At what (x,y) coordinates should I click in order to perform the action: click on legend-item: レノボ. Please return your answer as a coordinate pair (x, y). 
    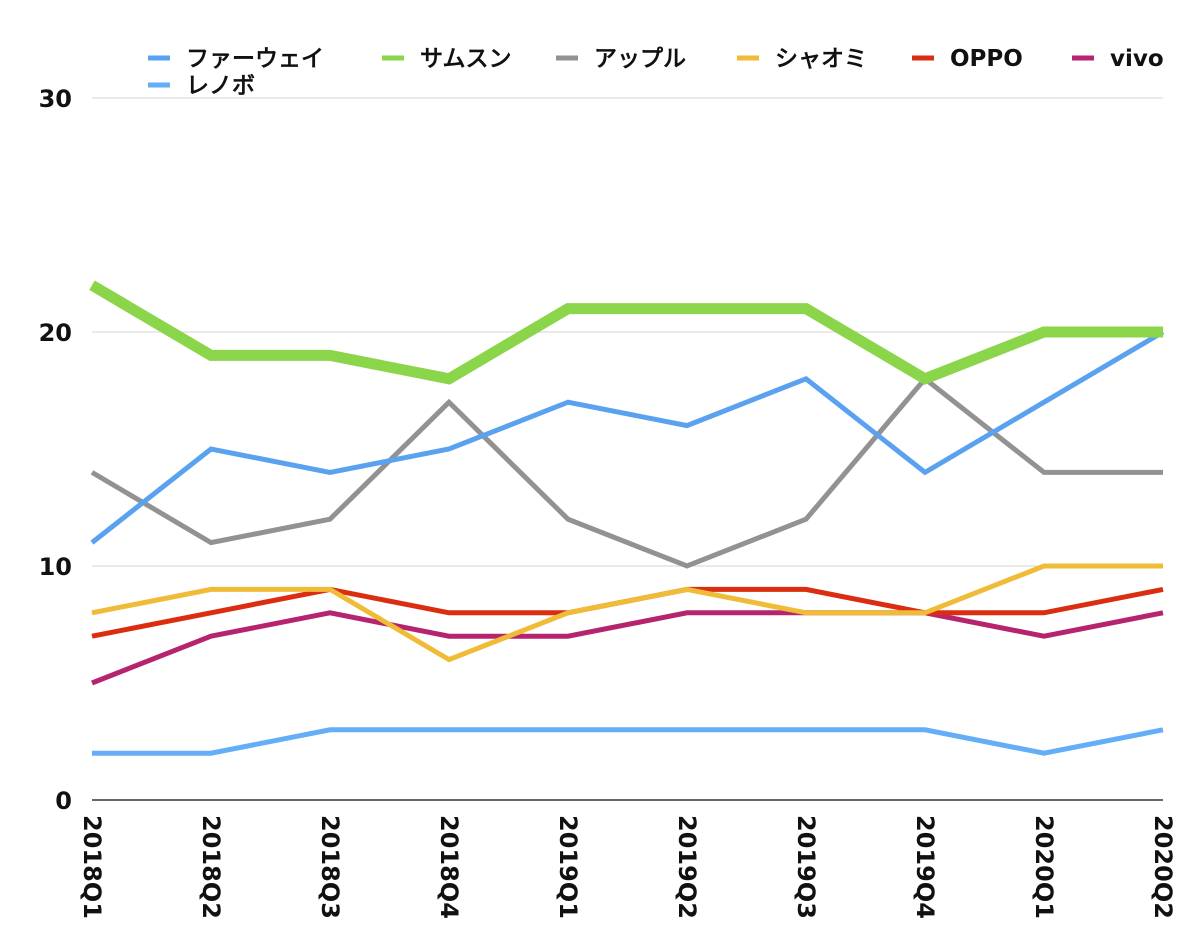
    Looking at the image, I should click on (201, 86).